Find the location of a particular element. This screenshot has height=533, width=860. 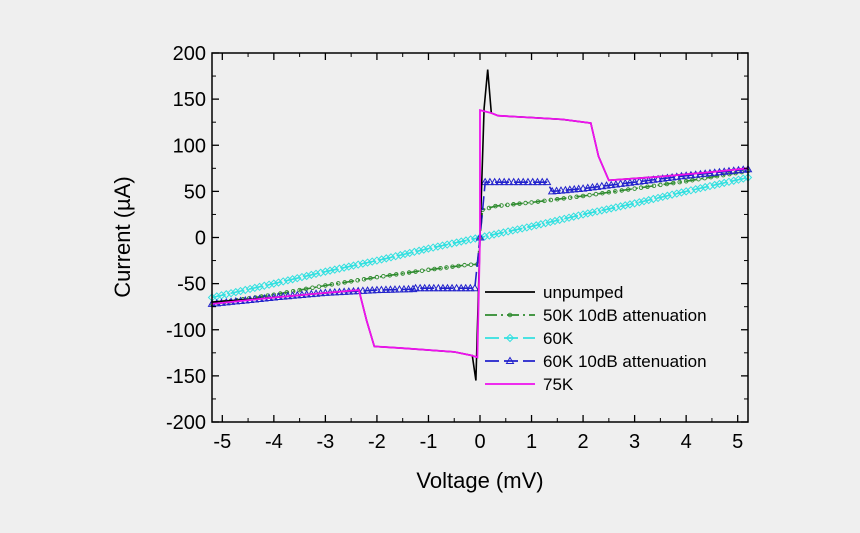

x-tick-label: 5 is located at coordinates (737, 442).